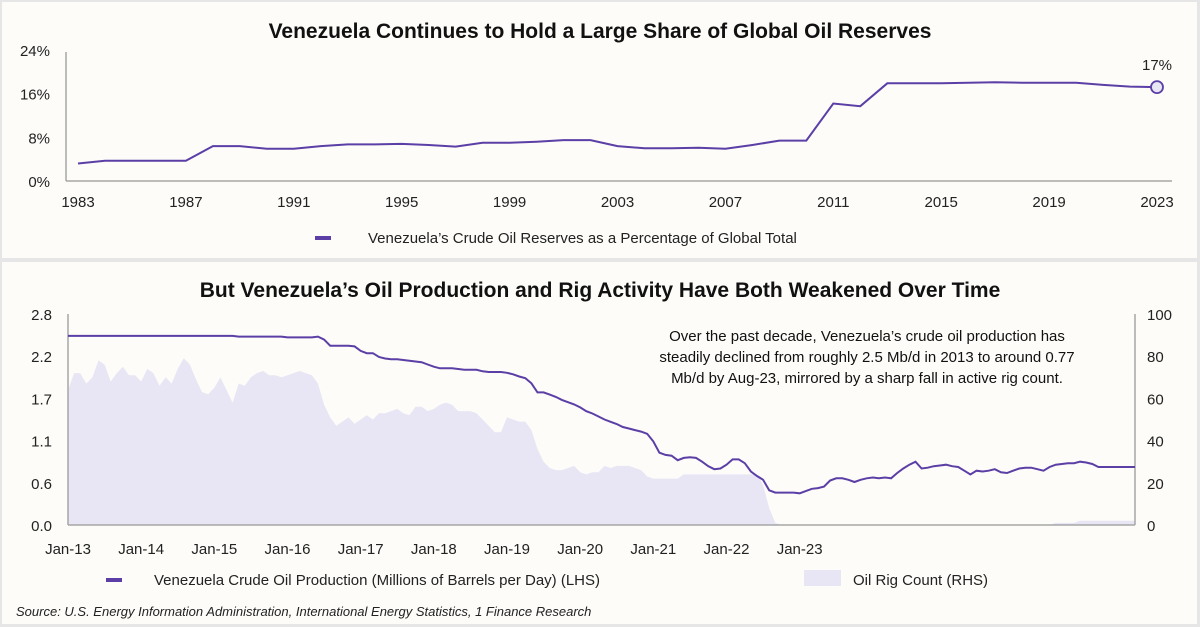 Image resolution: width=1200 pixels, height=627 pixels. What do you see at coordinates (77, 202) in the screenshot?
I see `x-tick-label: 1983` at bounding box center [77, 202].